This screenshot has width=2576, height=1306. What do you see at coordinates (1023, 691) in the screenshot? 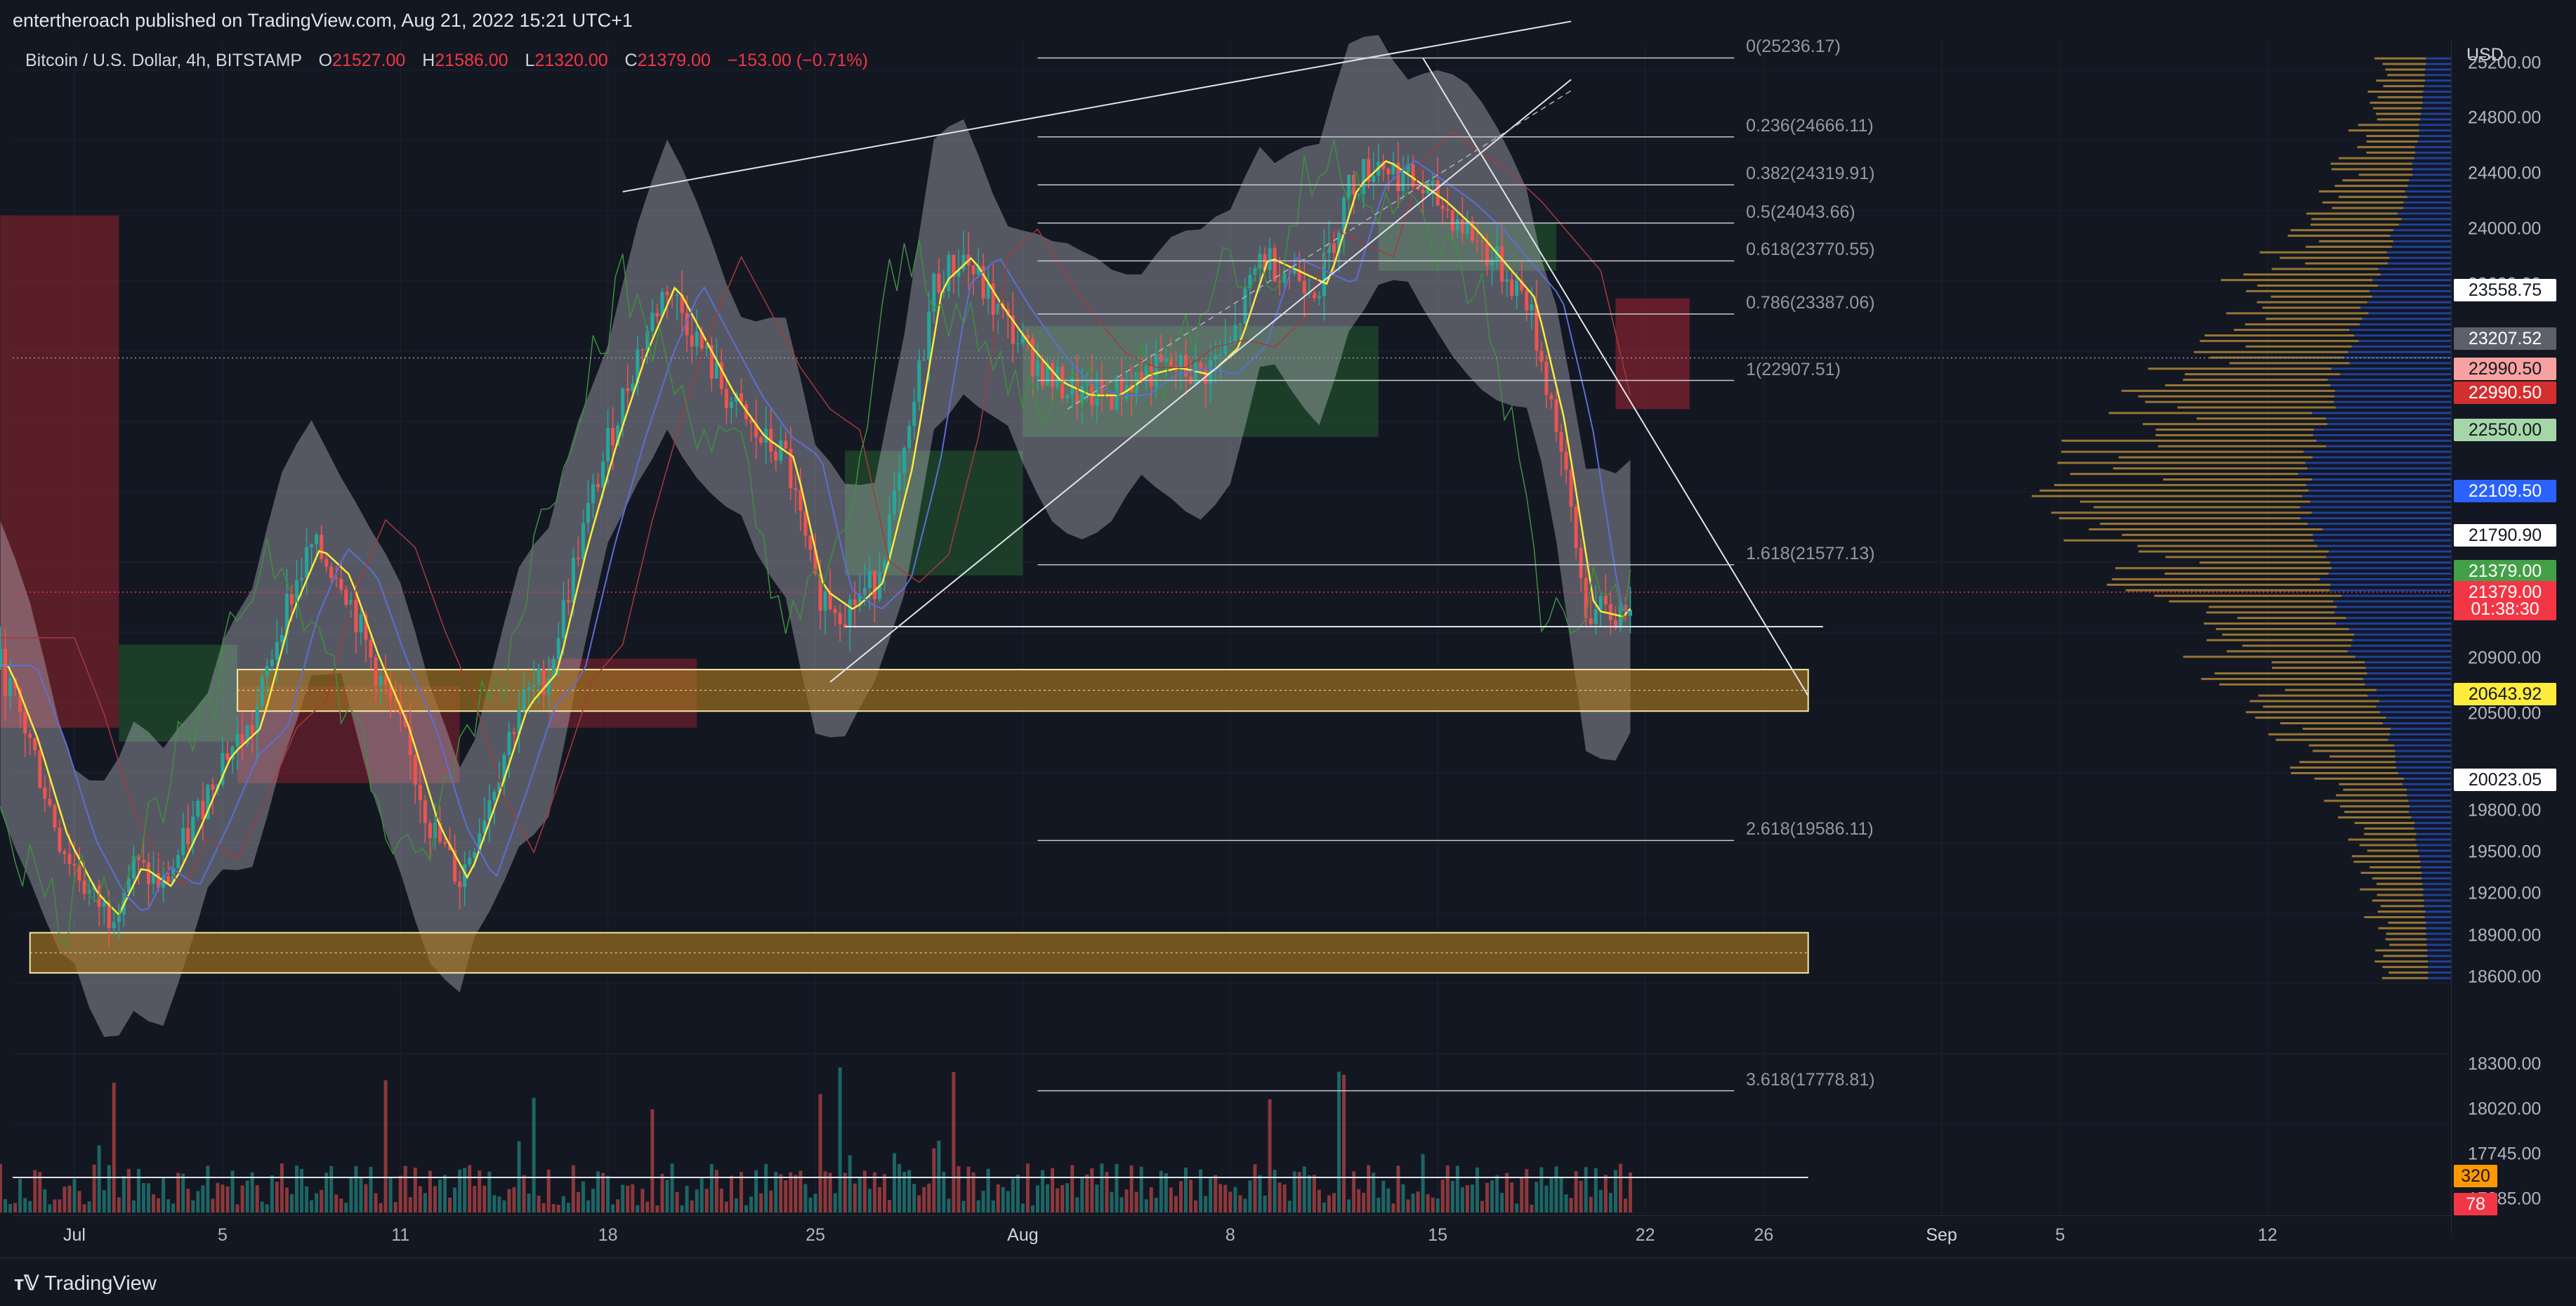
I see `support-zone` at bounding box center [1023, 691].